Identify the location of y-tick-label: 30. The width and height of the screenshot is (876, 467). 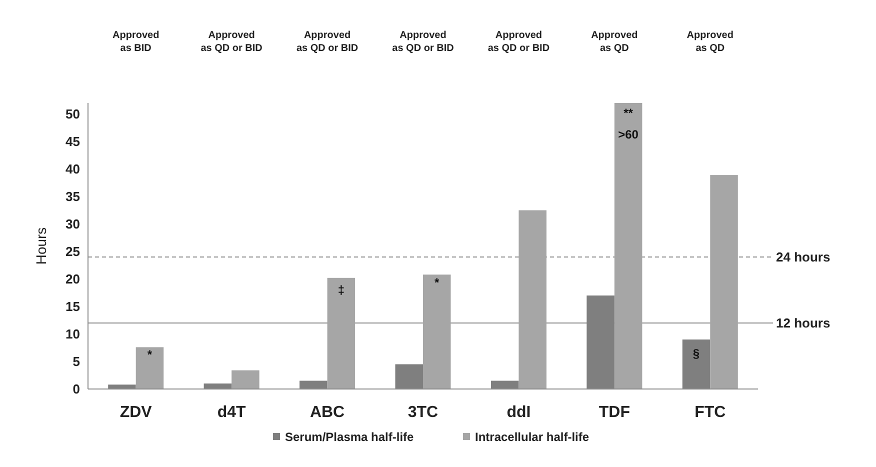
(73, 224).